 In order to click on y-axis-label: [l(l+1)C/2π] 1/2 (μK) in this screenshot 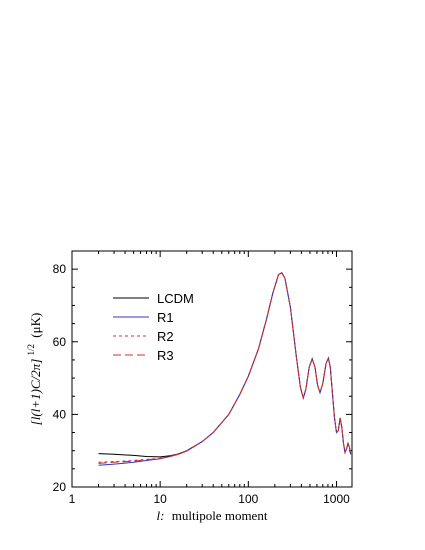, I will do `click(32, 369)`.